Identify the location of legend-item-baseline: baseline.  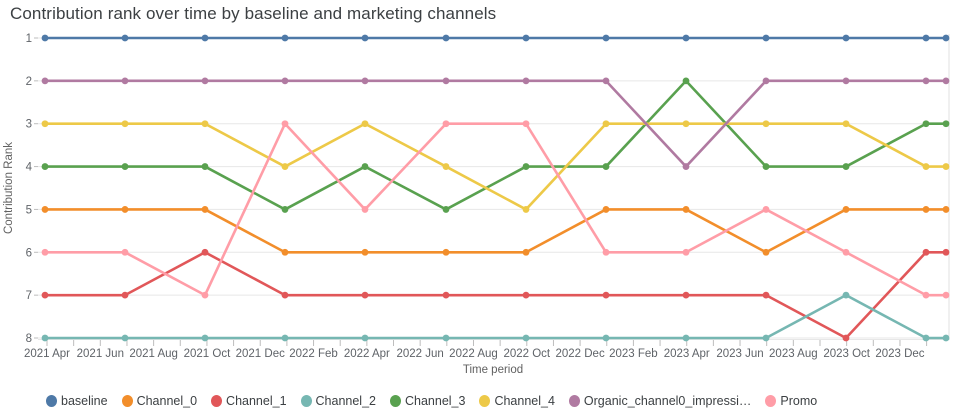
(77, 401).